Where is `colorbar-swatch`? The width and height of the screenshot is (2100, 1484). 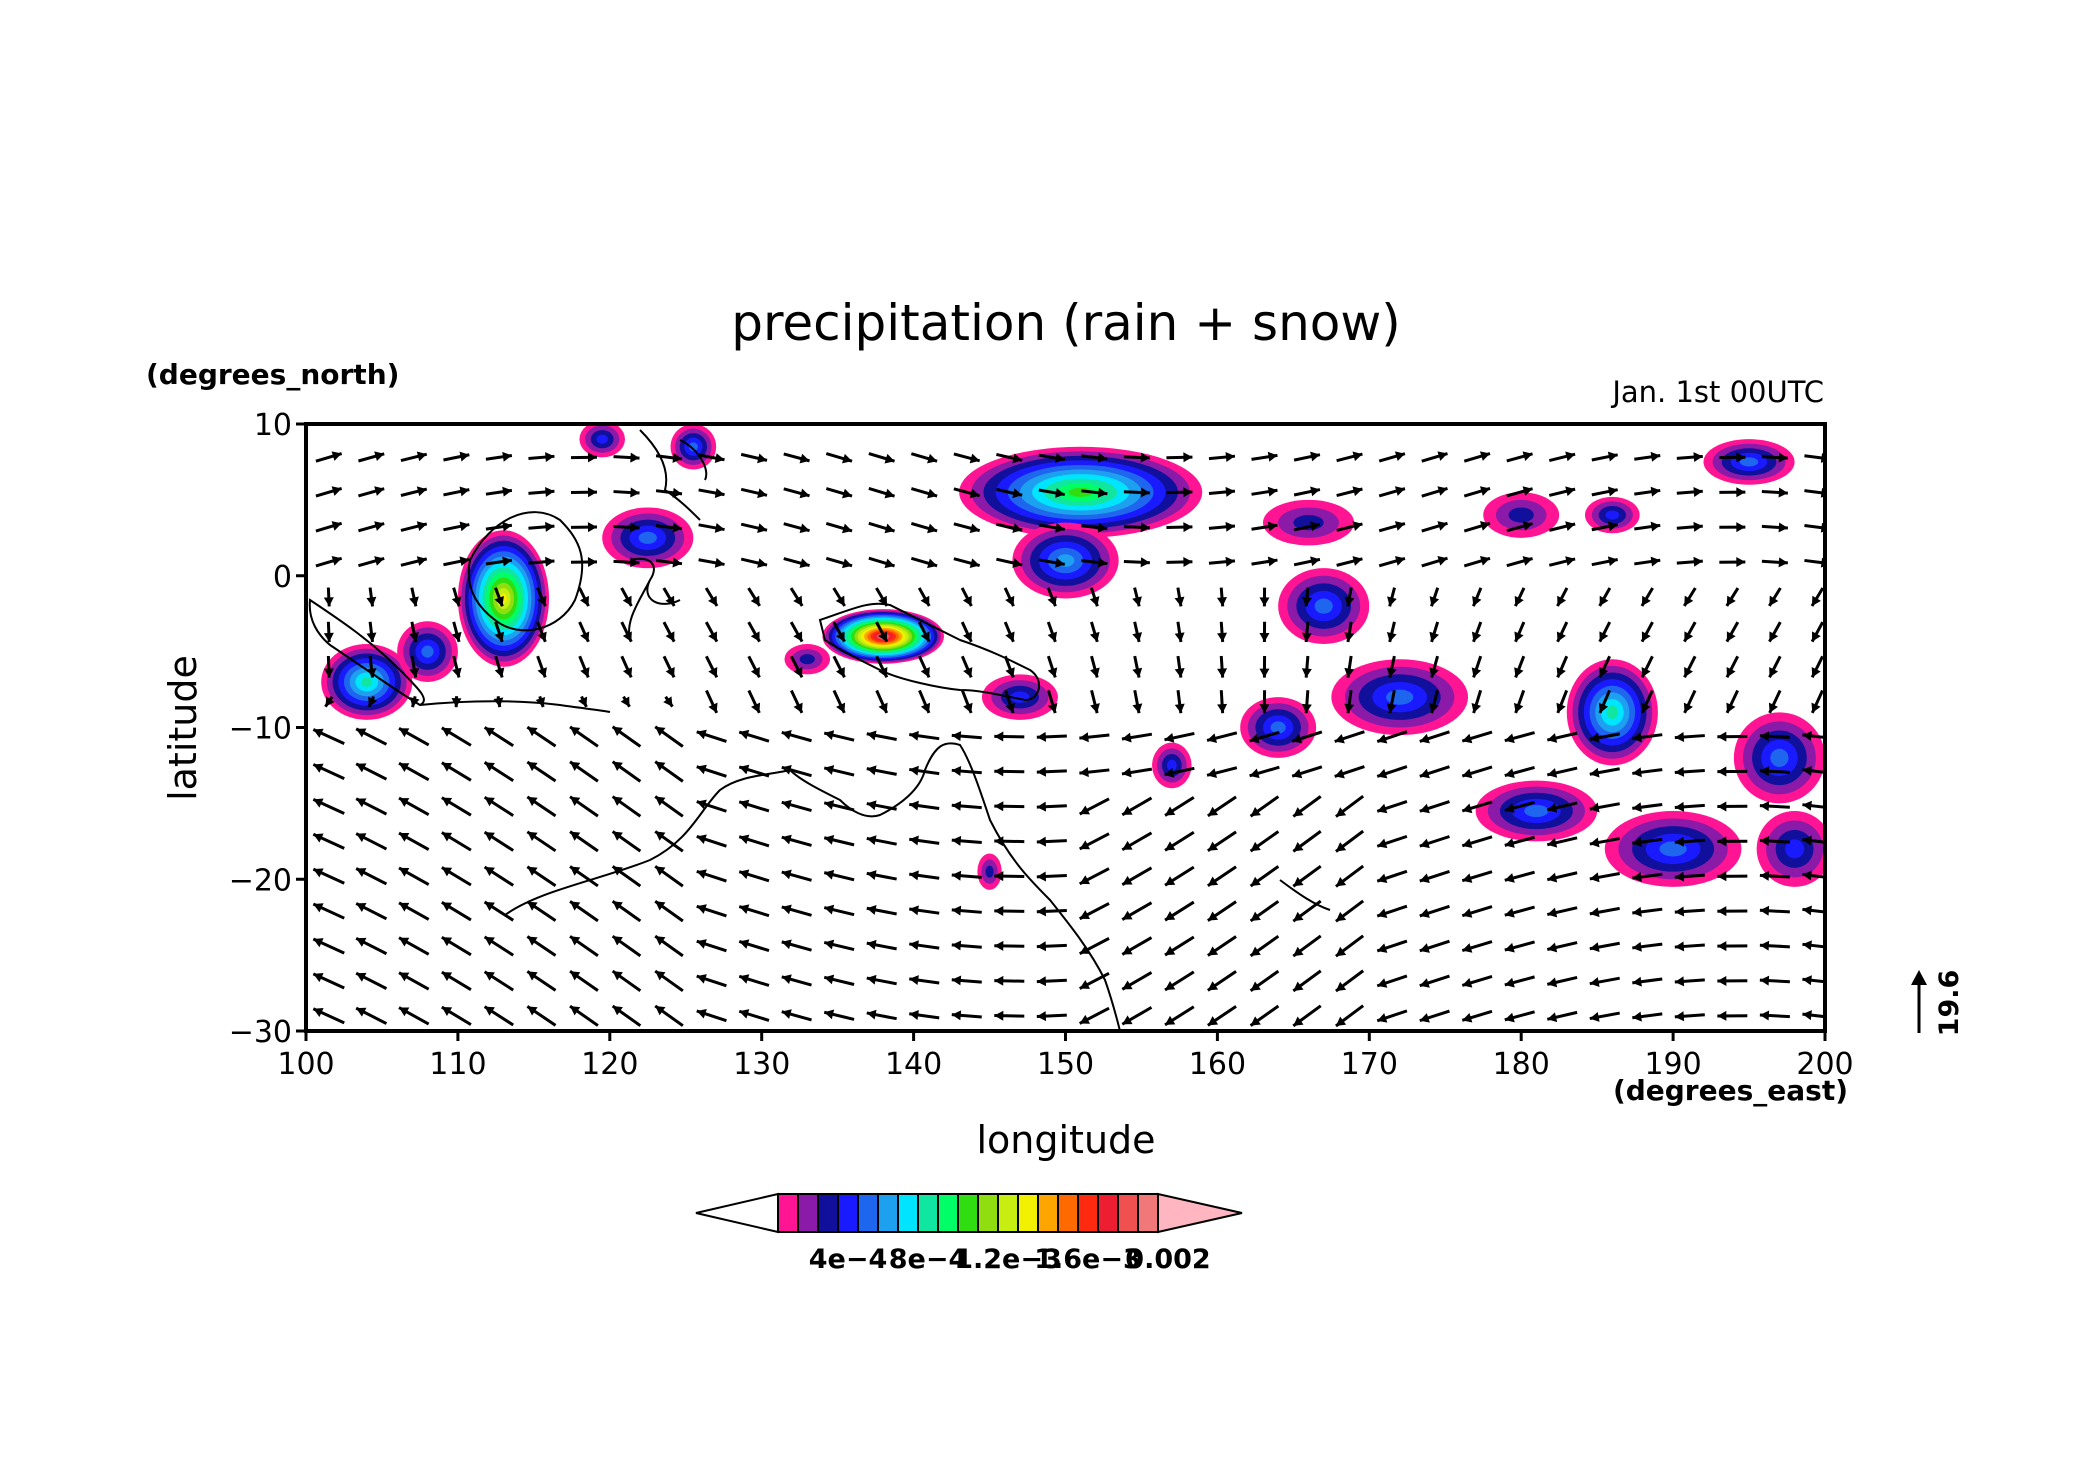
colorbar-swatch is located at coordinates (1028, 1213).